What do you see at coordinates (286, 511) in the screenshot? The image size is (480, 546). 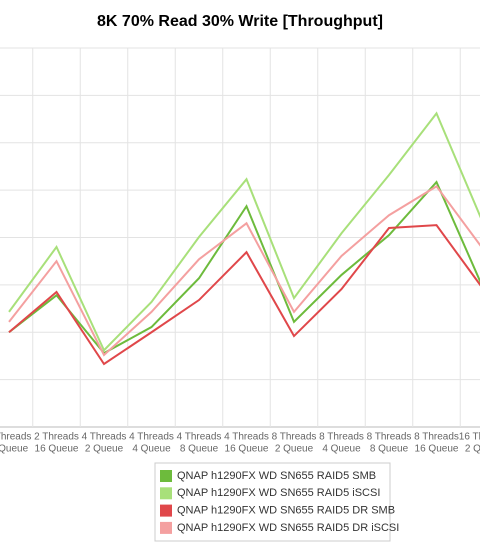 I see `legend-label: QNAP h1290FX WD SN655 RAID5 DR SMB` at bounding box center [286, 511].